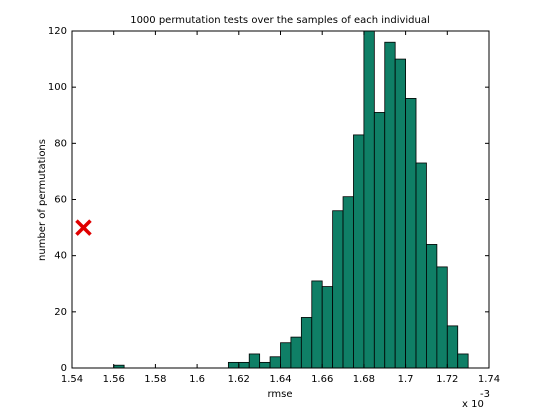 The image size is (552, 414). Describe the element at coordinates (114, 379) in the screenshot. I see `x-tick-label: 1.56` at that location.